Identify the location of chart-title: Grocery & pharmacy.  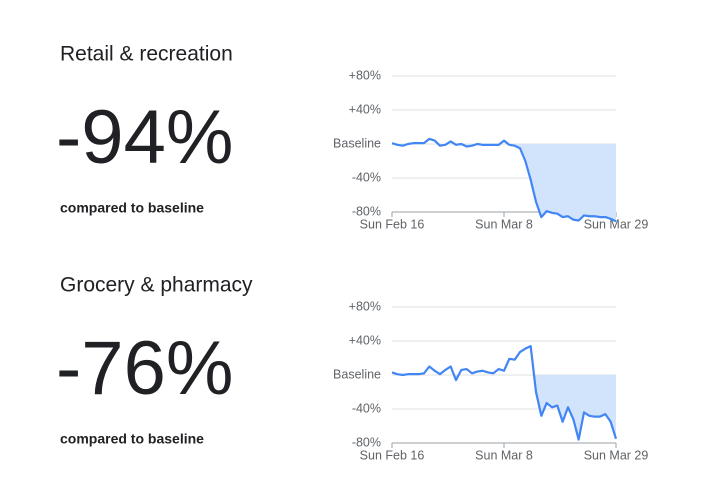
(156, 285).